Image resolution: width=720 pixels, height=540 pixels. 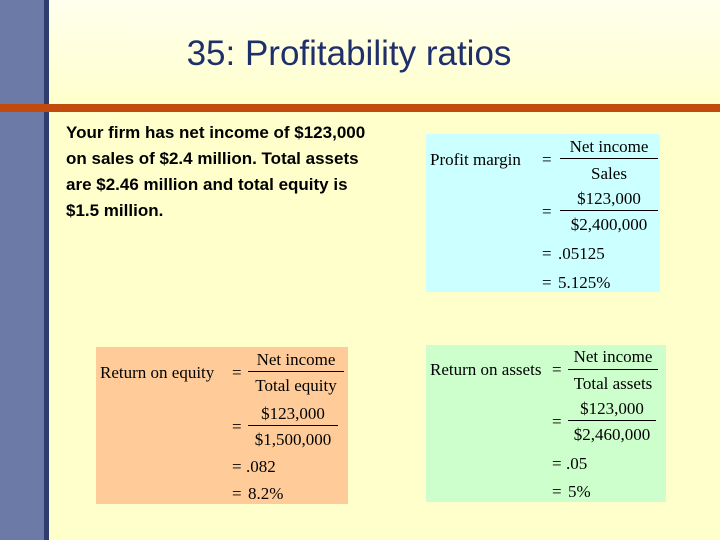 I want to click on left-decor-bar, so click(x=22, y=270).